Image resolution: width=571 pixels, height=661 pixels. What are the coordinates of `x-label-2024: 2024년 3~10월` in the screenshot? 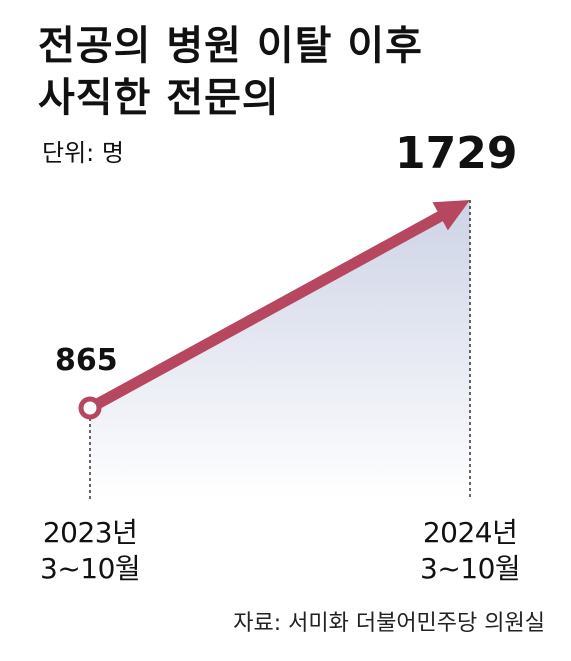 It's located at (470, 551).